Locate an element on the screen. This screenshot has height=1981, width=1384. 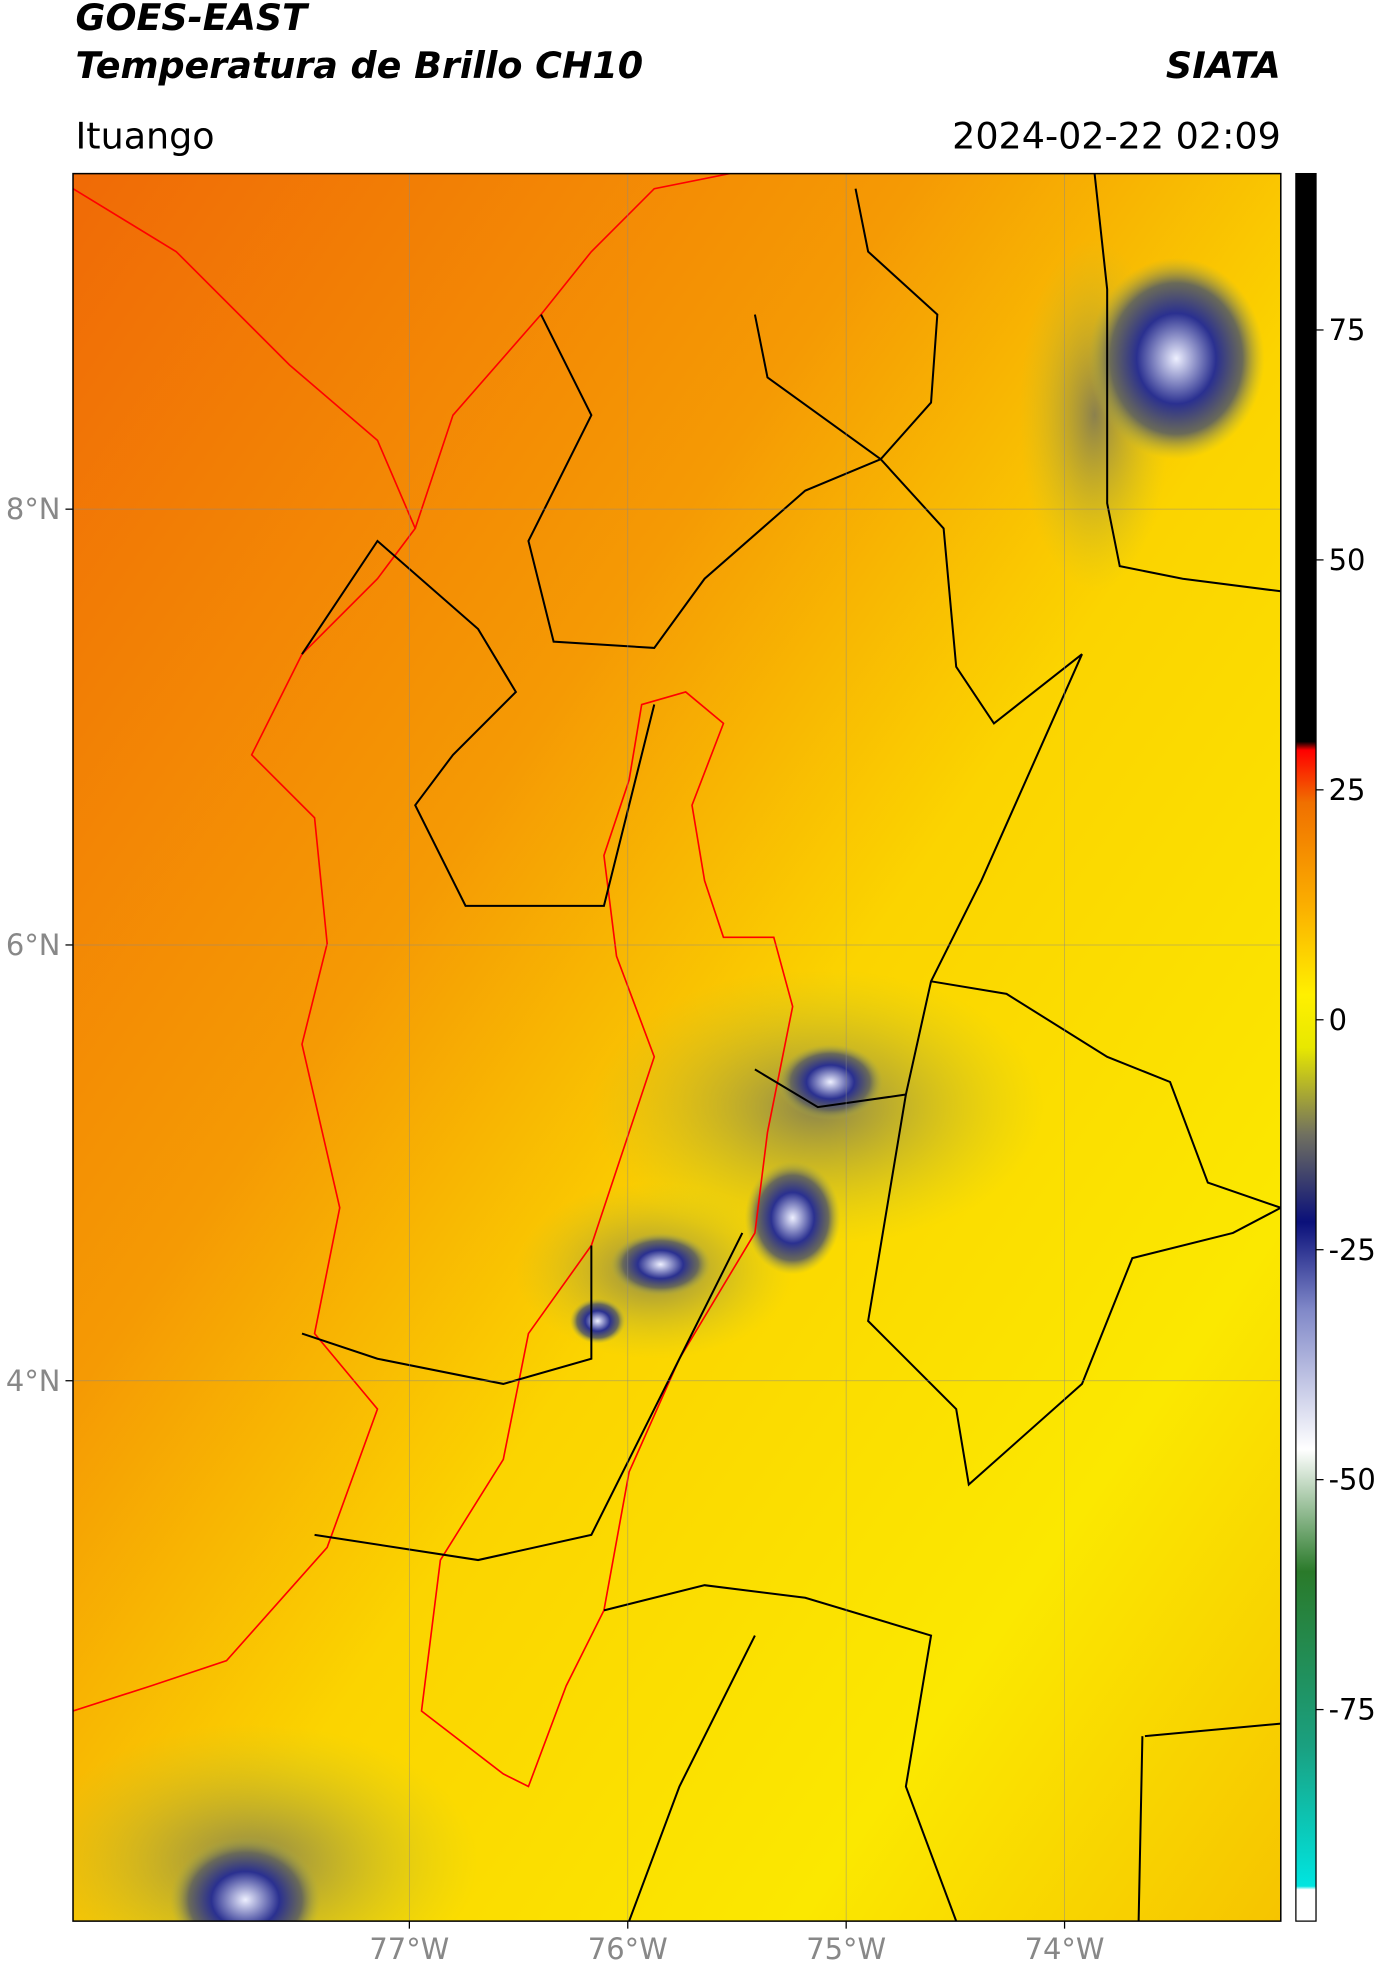
x-tick-label: 75°W is located at coordinates (846, 1949).